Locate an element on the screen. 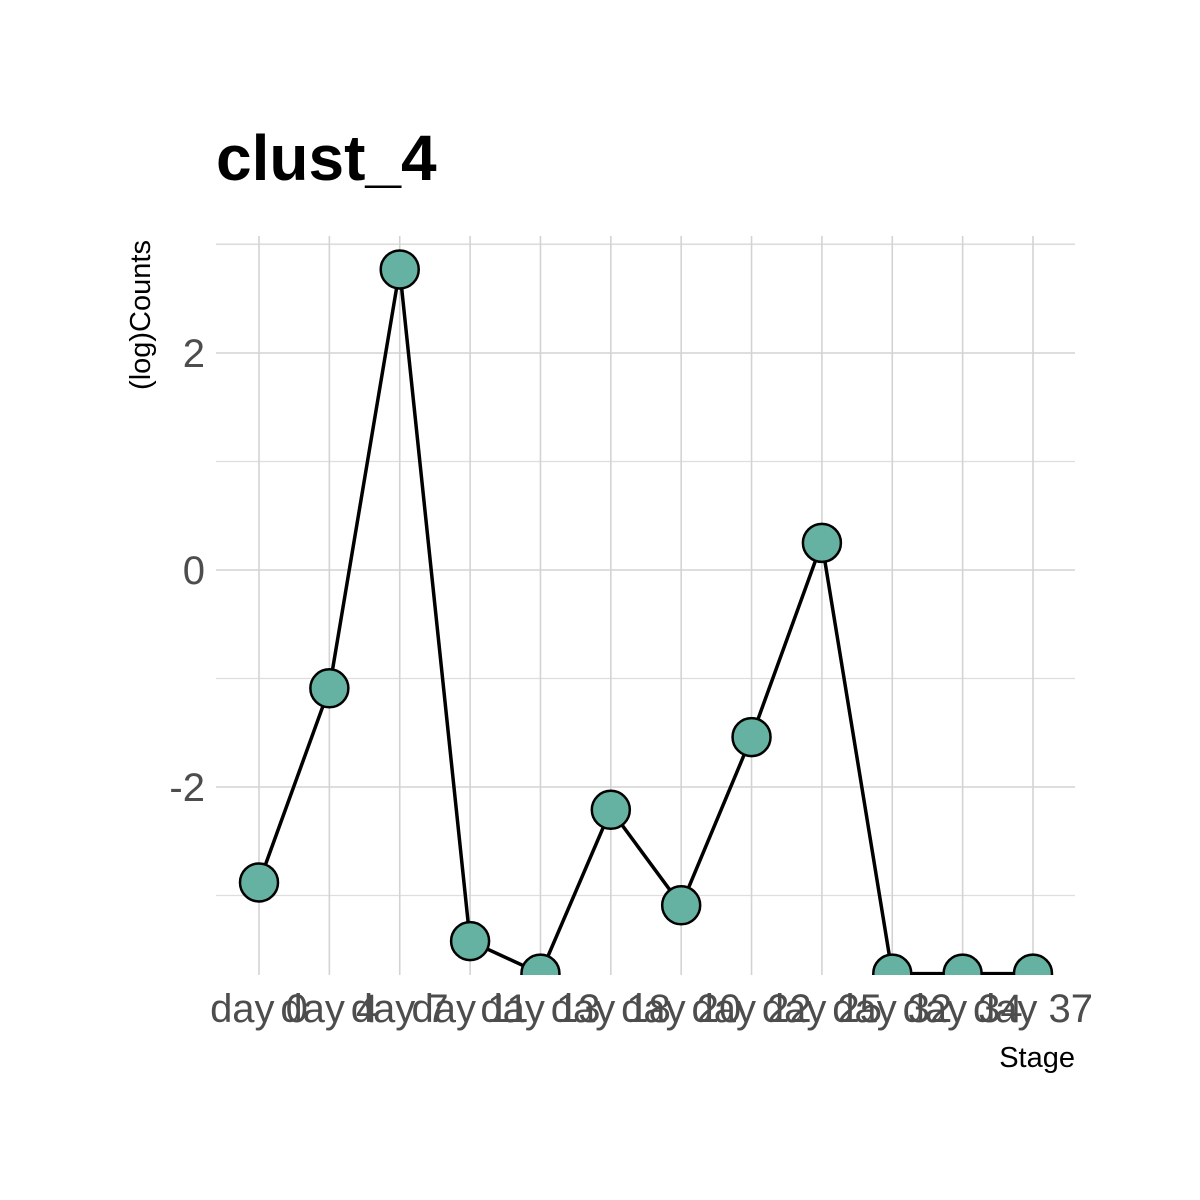  x-axis-title: Stage is located at coordinates (1037, 1058).